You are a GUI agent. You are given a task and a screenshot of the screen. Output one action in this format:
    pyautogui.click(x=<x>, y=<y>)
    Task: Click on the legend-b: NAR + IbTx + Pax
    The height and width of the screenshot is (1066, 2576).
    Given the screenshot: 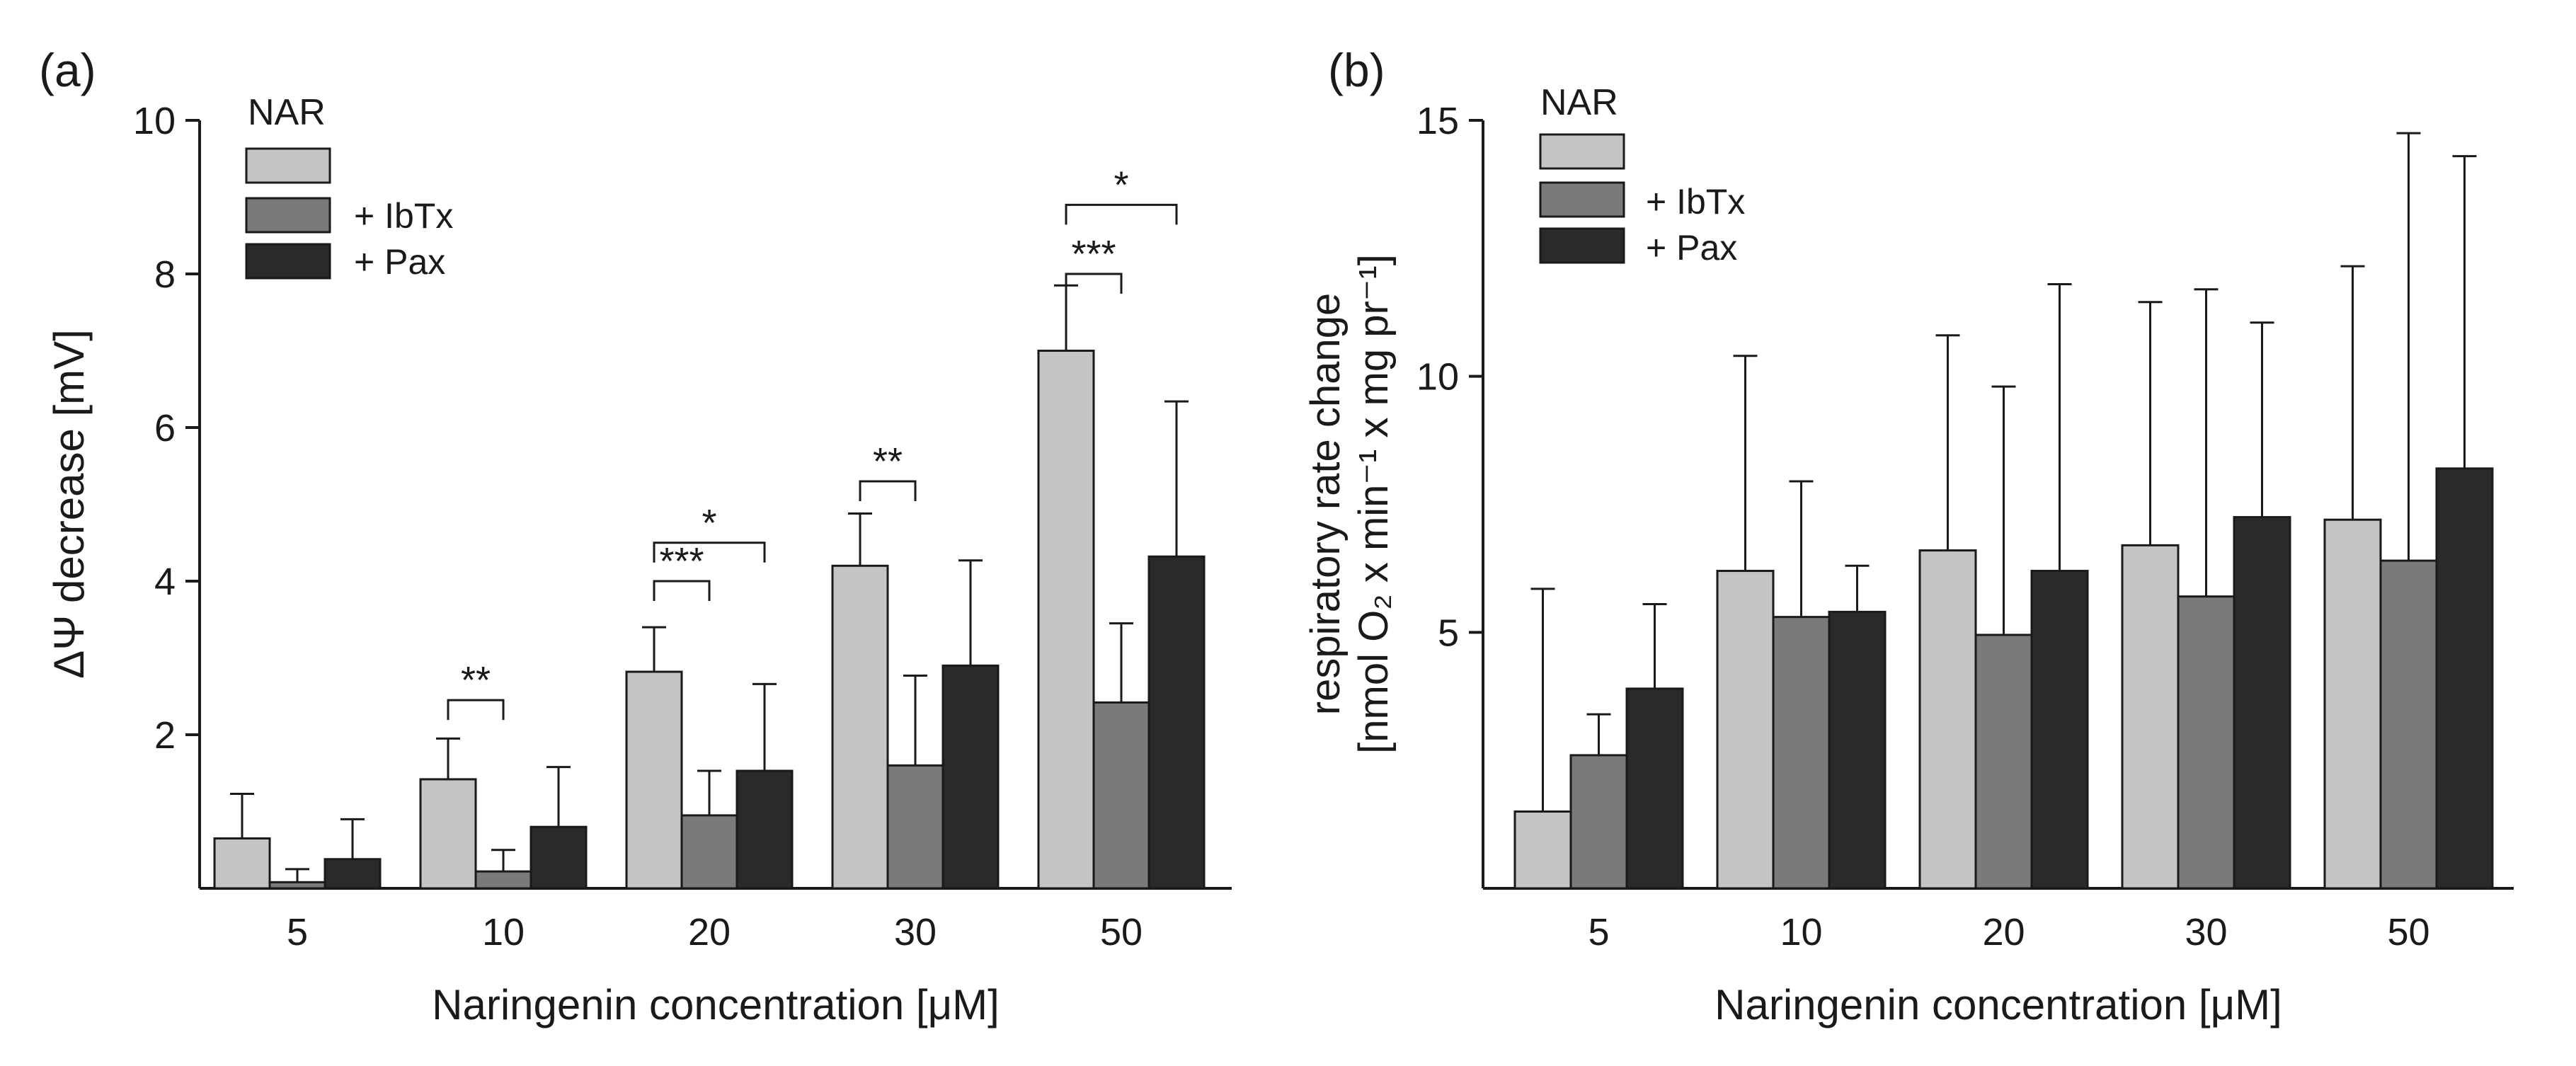 What is the action you would take?
    pyautogui.click(x=1642, y=175)
    